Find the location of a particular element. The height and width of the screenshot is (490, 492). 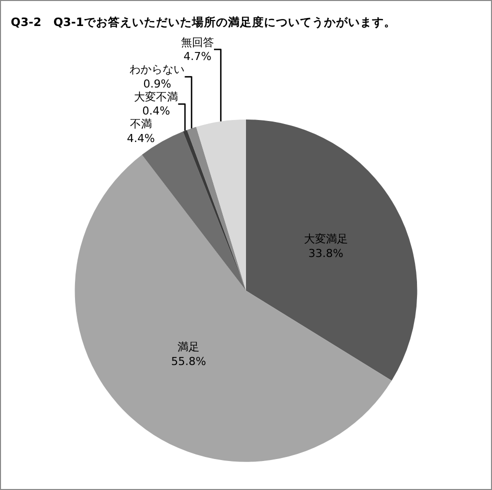

data-label: 55.8% is located at coordinates (188, 361).